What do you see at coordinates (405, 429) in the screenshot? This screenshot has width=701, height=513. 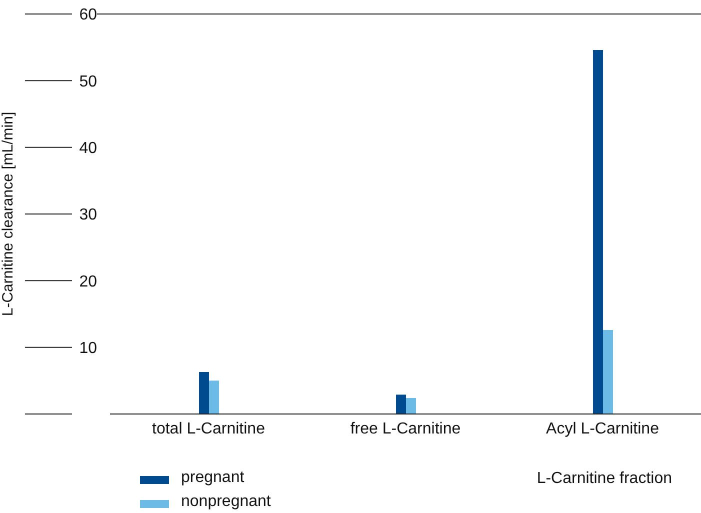 I see `x-tick-label: free L-Carnitine` at bounding box center [405, 429].